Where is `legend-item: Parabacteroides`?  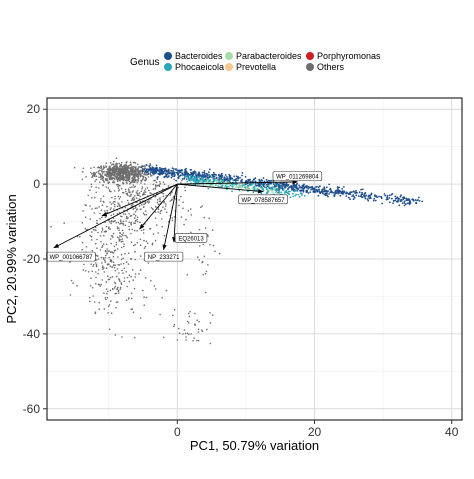 legend-item: Parabacteroides is located at coordinates (263, 56).